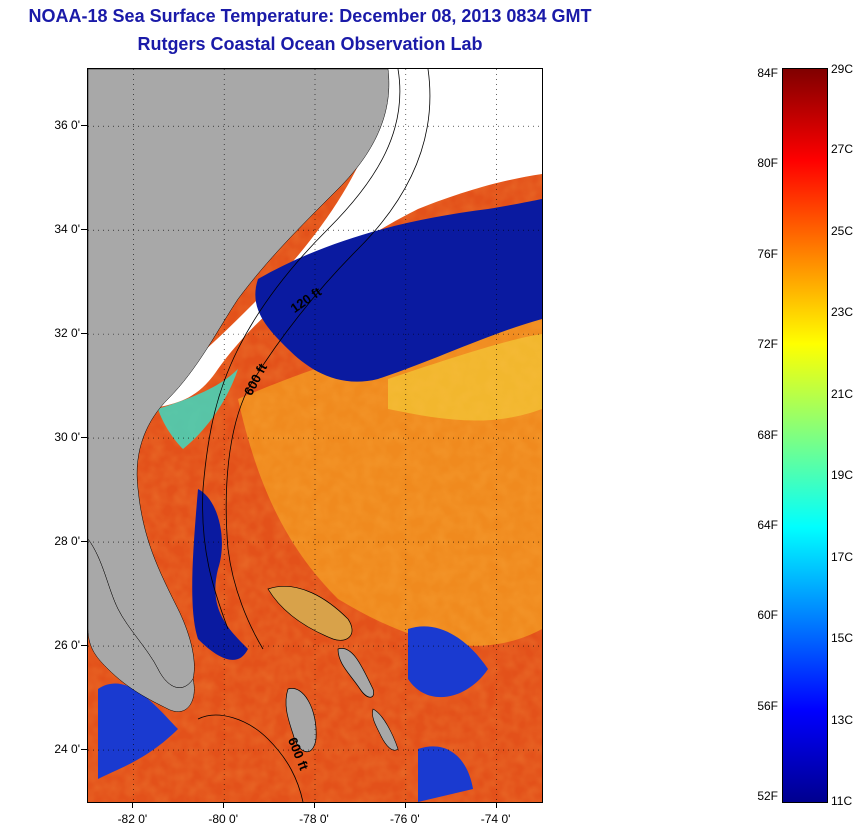  Describe the element at coordinates (223, 819) in the screenshot. I see `longitude-label: -80 0'` at that location.